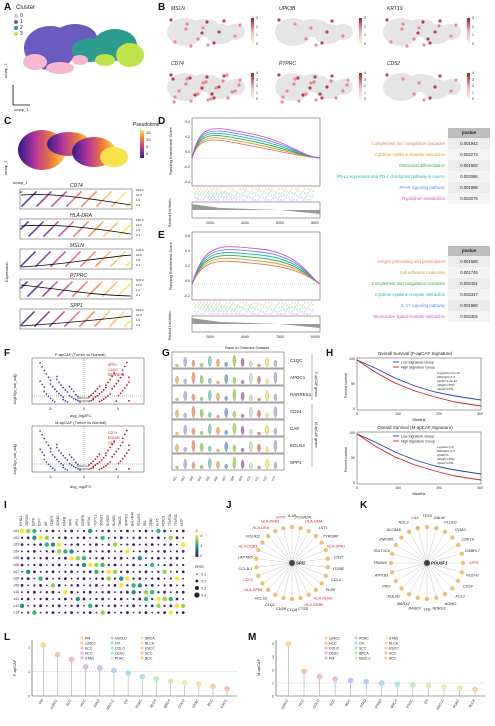 The image size is (495, 726). I want to click on gsea-d-pvalue-header: pvalue, so click(469, 133).